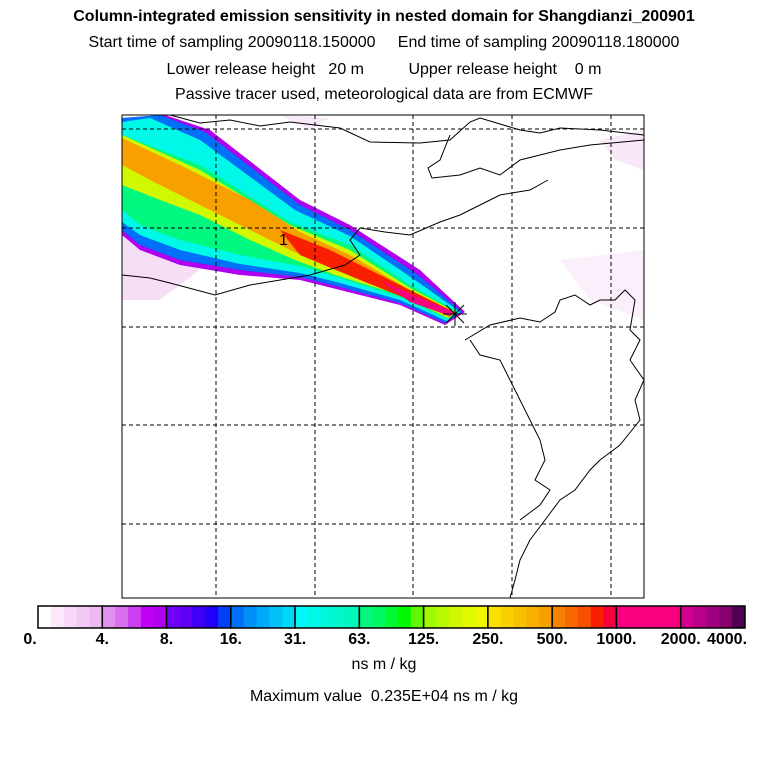 Image resolution: width=768 pixels, height=768 pixels. I want to click on colorbar-tick-label: 4., so click(102, 639).